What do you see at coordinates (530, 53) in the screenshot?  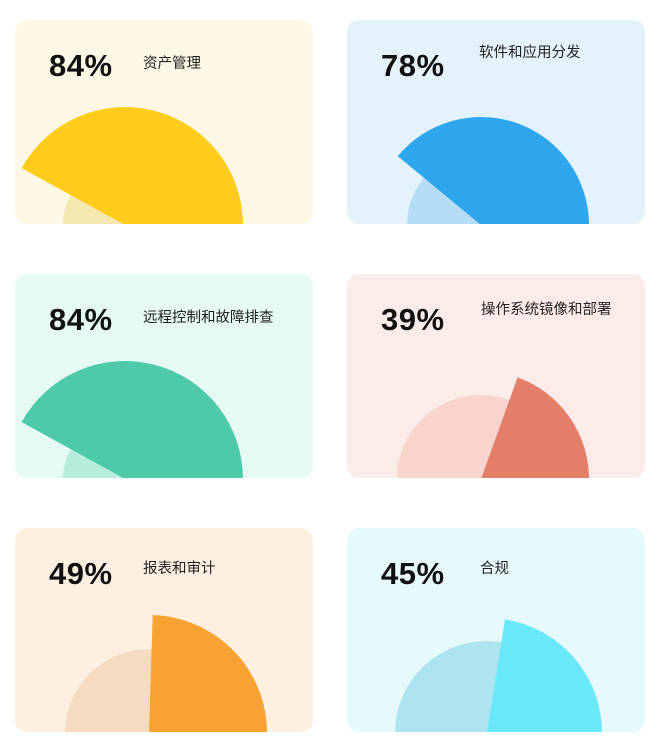 I see `category-label: 软件和应用分发` at bounding box center [530, 53].